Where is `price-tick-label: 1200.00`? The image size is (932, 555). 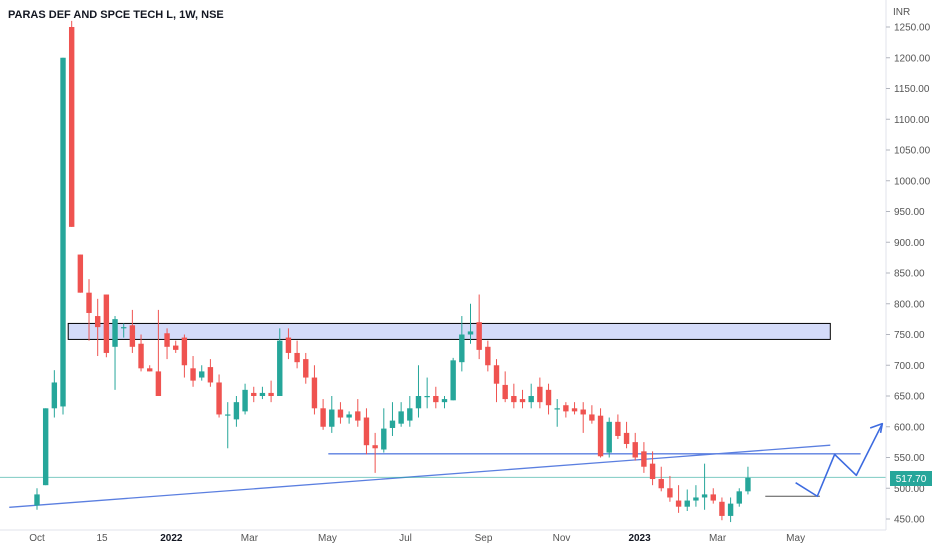 price-tick-label: 1200.00 is located at coordinates (912, 58).